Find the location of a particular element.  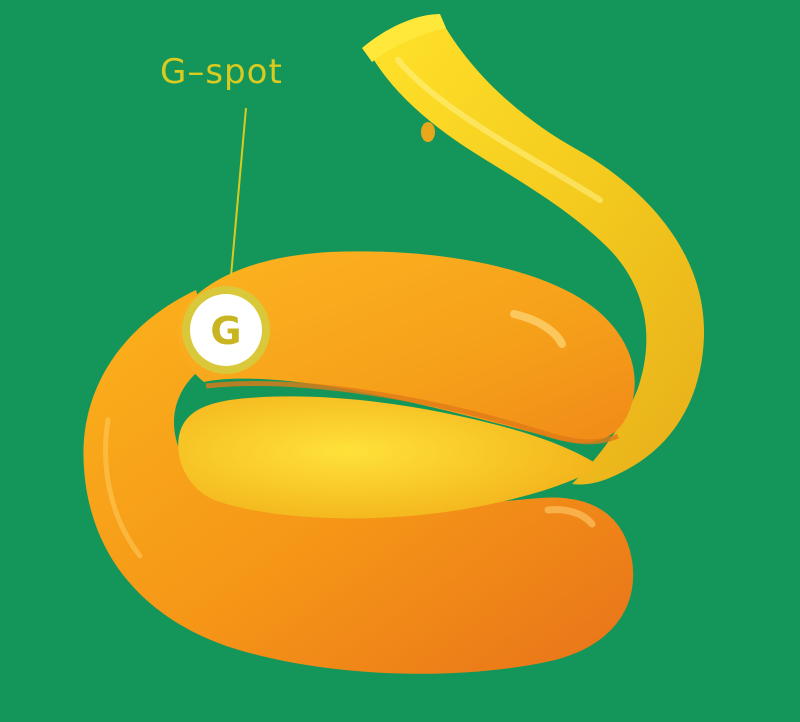

top-loop-highlight is located at coordinates (538, 329).